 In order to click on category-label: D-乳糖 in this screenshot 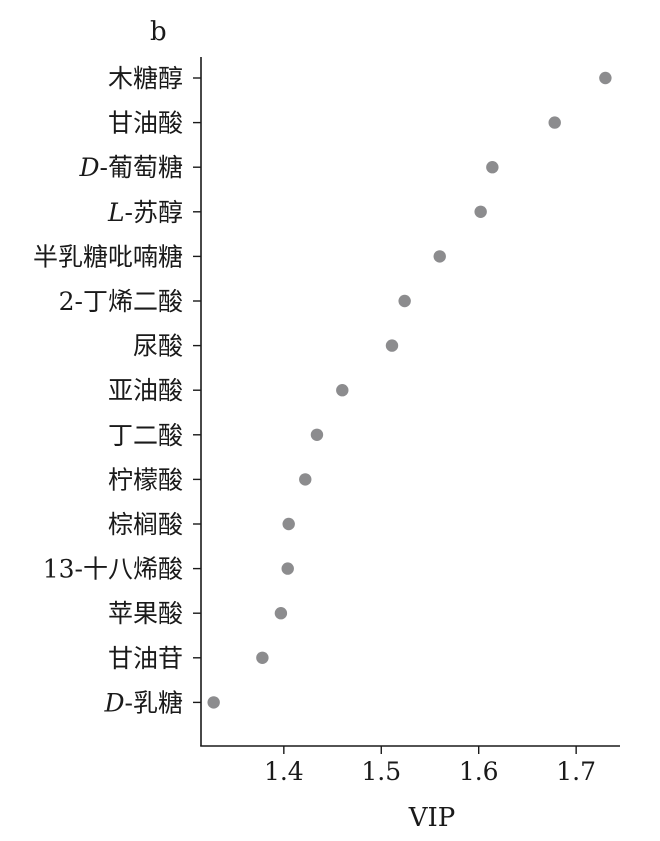, I will do `click(144, 702)`.